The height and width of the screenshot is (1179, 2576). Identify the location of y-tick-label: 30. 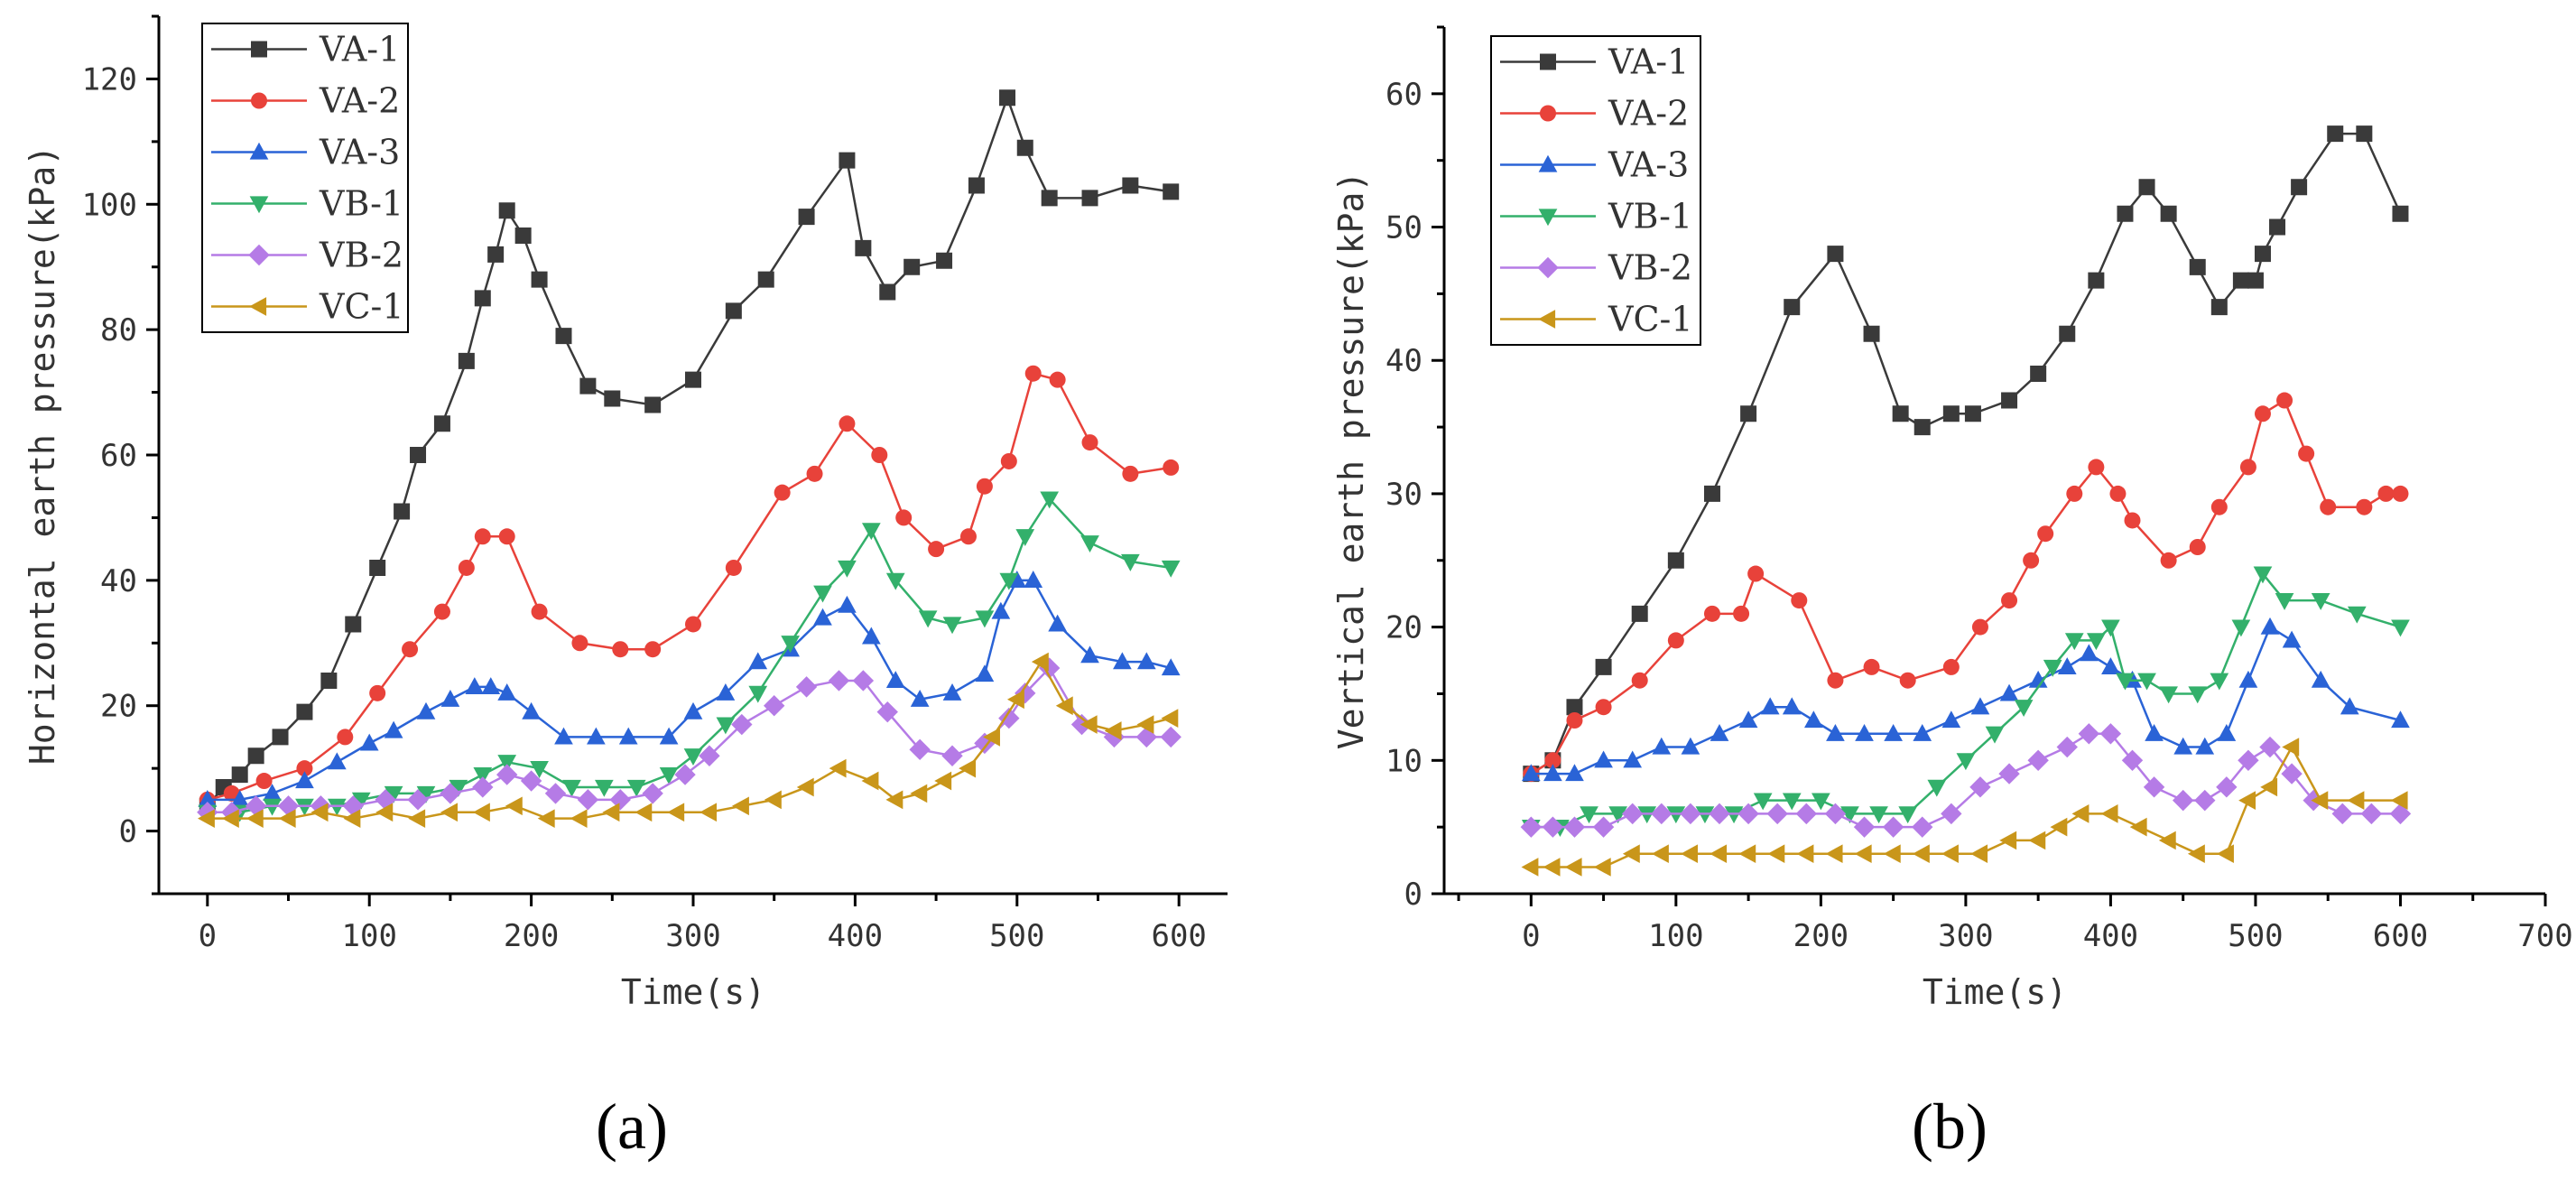
(1403, 495).